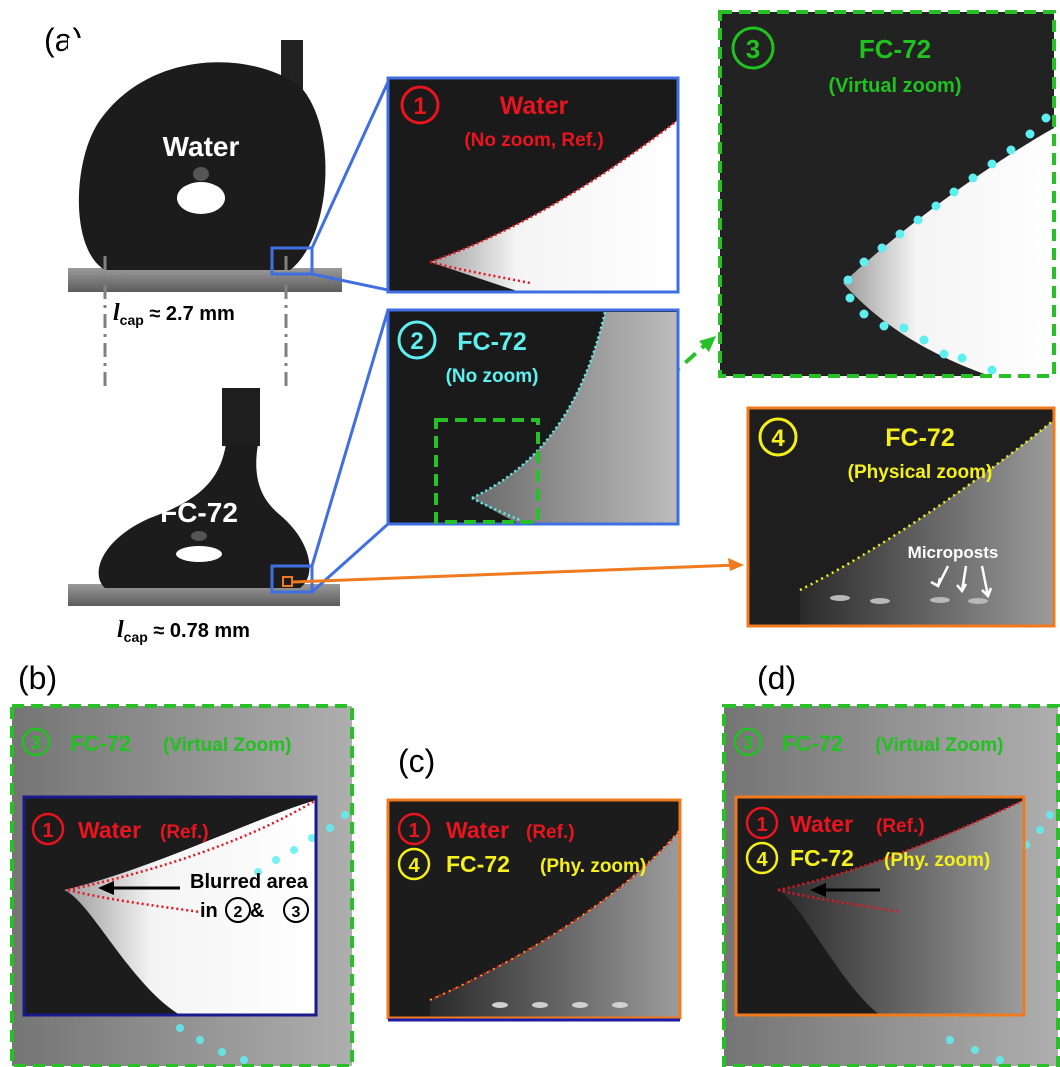 Image resolution: width=1060 pixels, height=1067 pixels. Describe the element at coordinates (533, 140) in the screenshot. I see `svg-text: (No zoom, Ref.)` at that location.